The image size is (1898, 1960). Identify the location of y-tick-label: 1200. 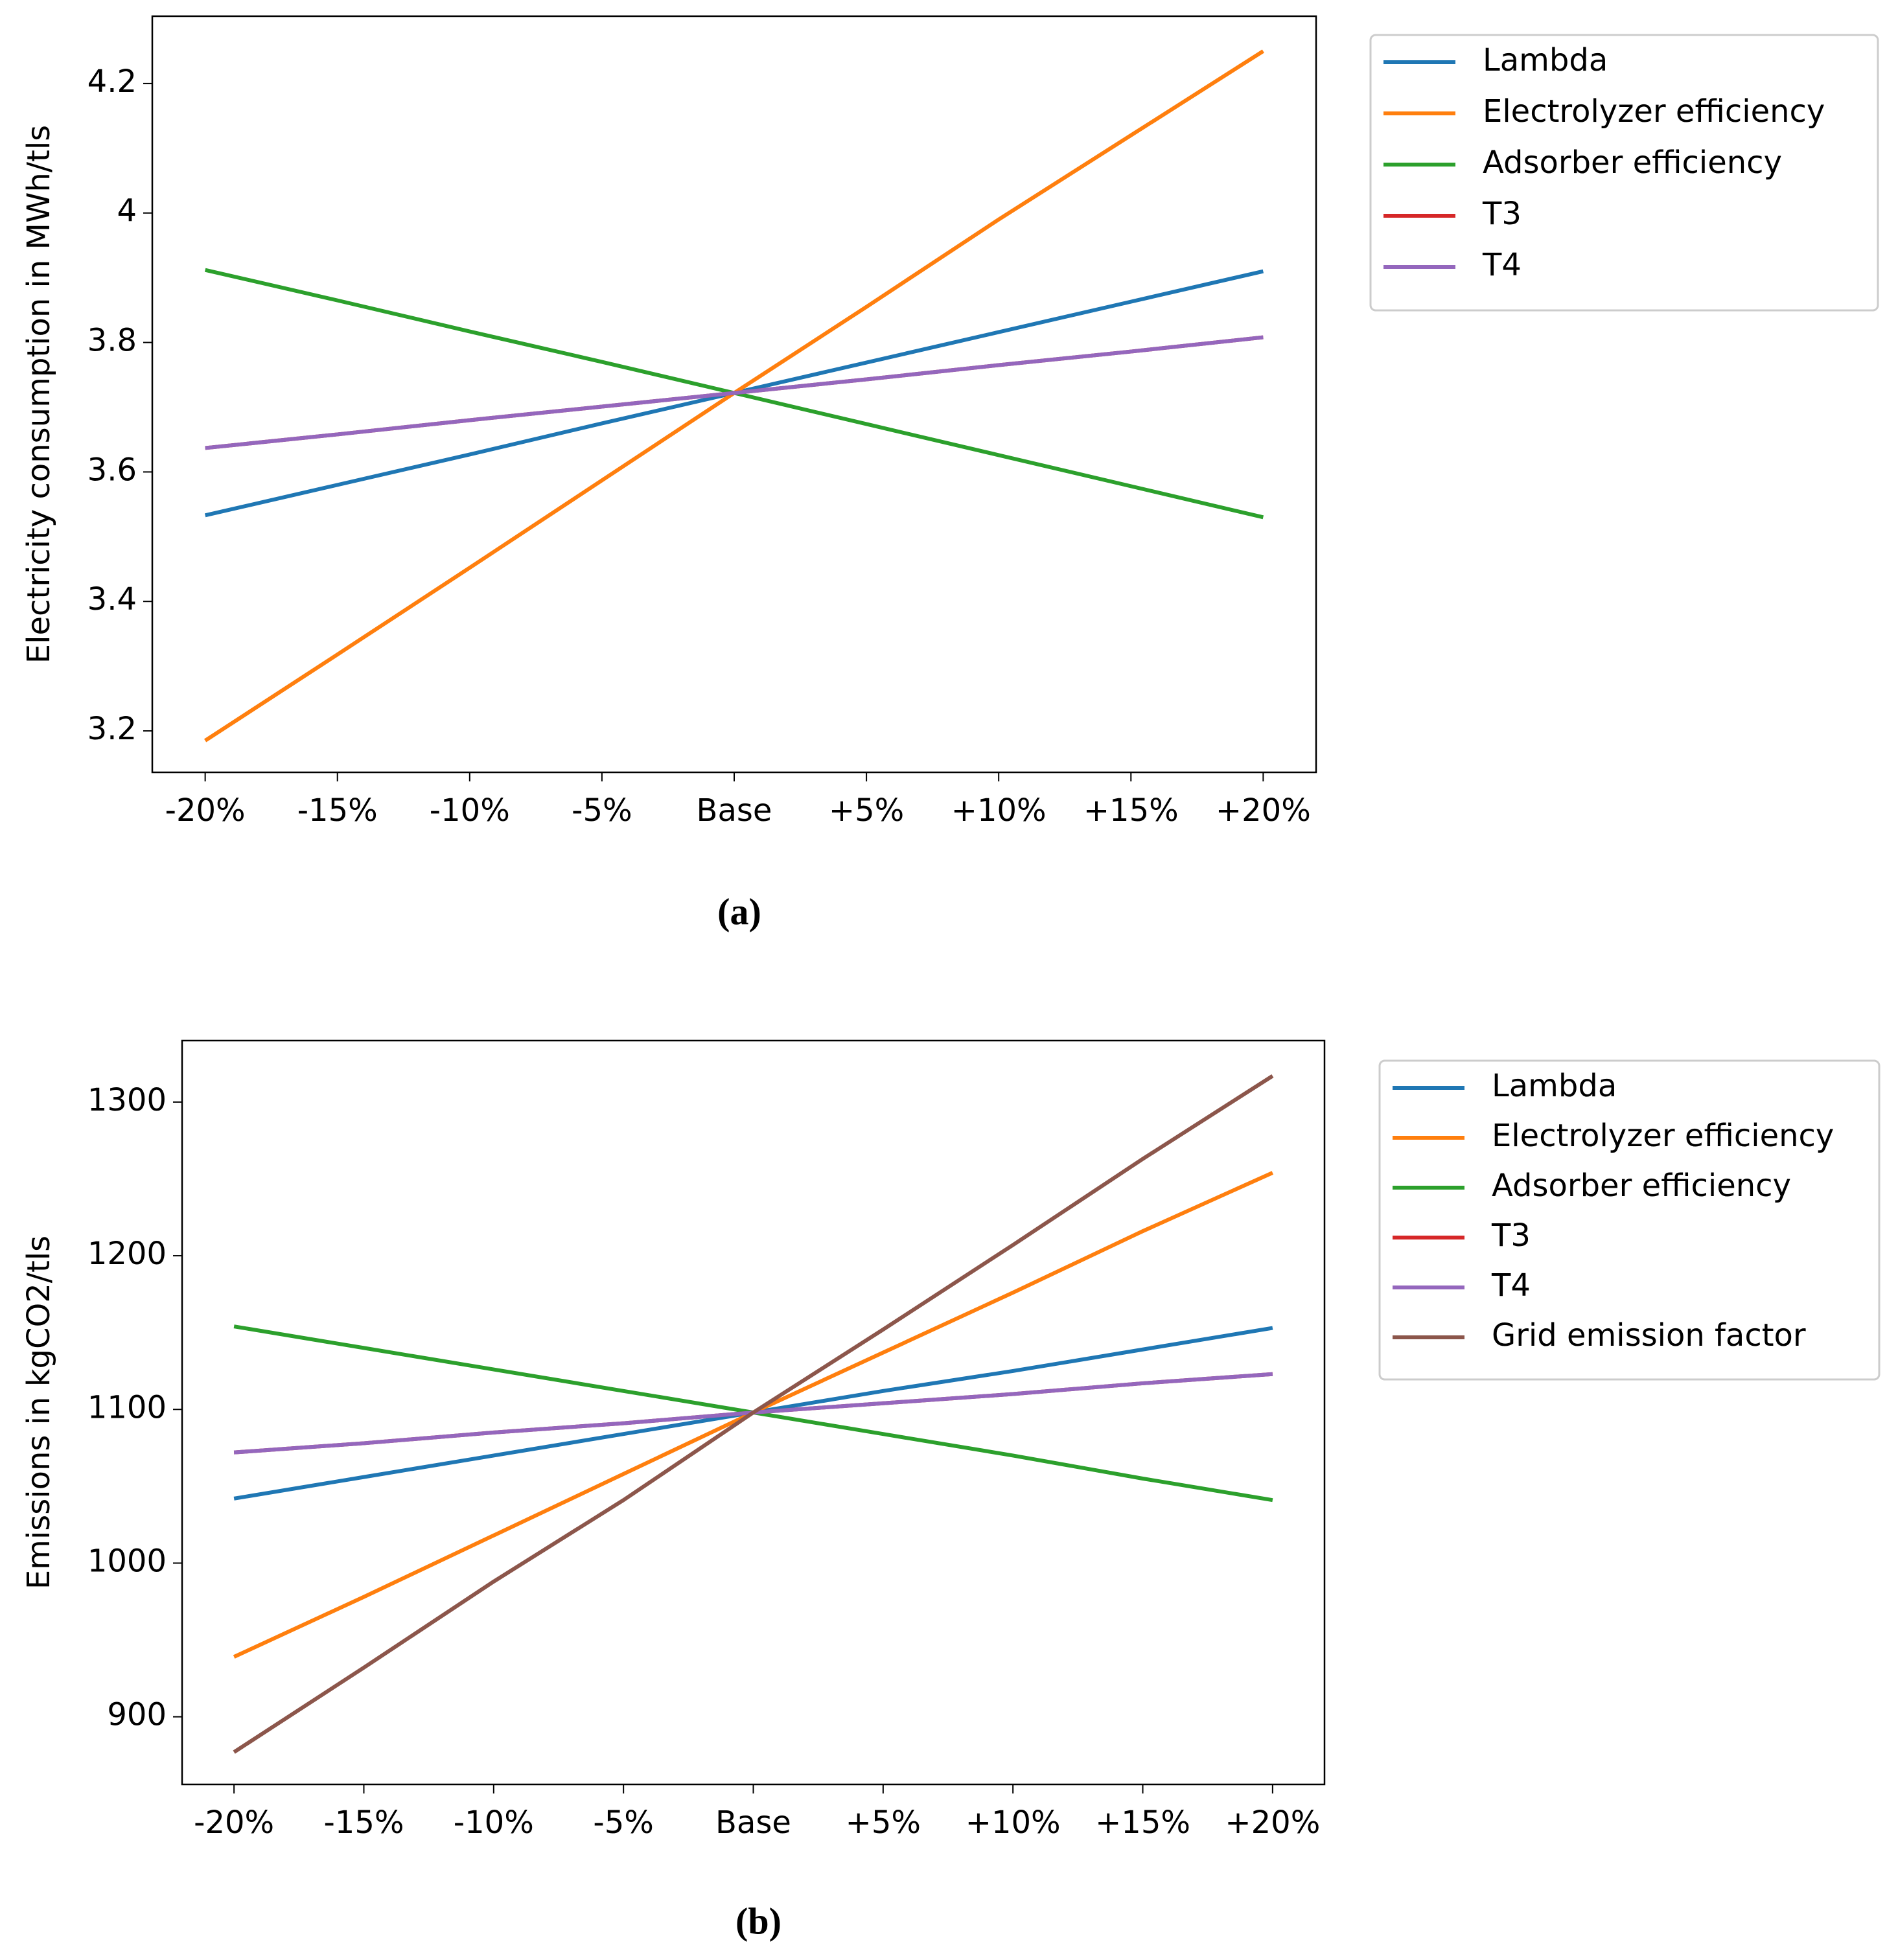
(127, 1254).